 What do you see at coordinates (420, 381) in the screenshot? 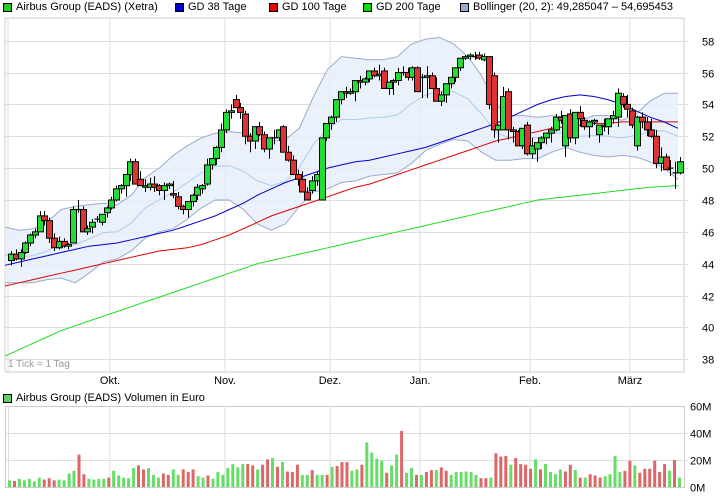
I see `svg-text: Jan.` at bounding box center [420, 381].